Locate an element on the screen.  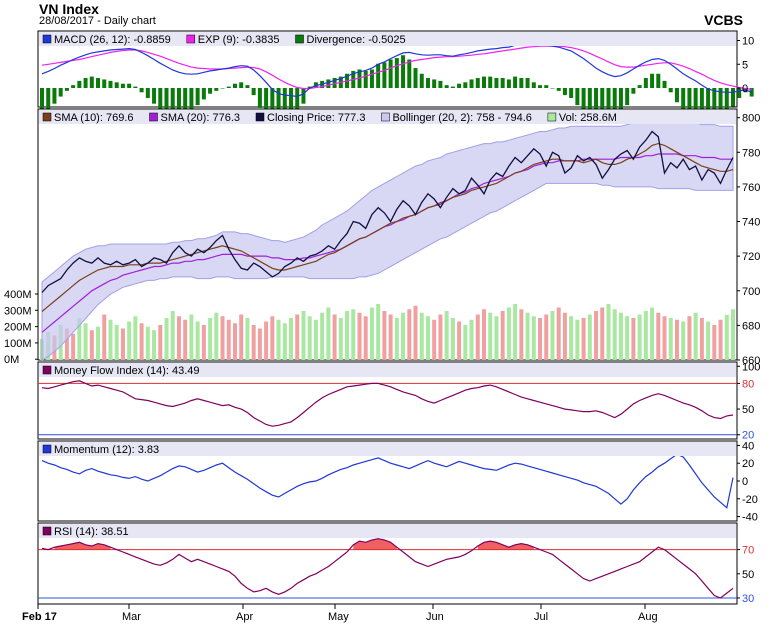
rsi-overbought-fill is located at coordinates (375, 544).